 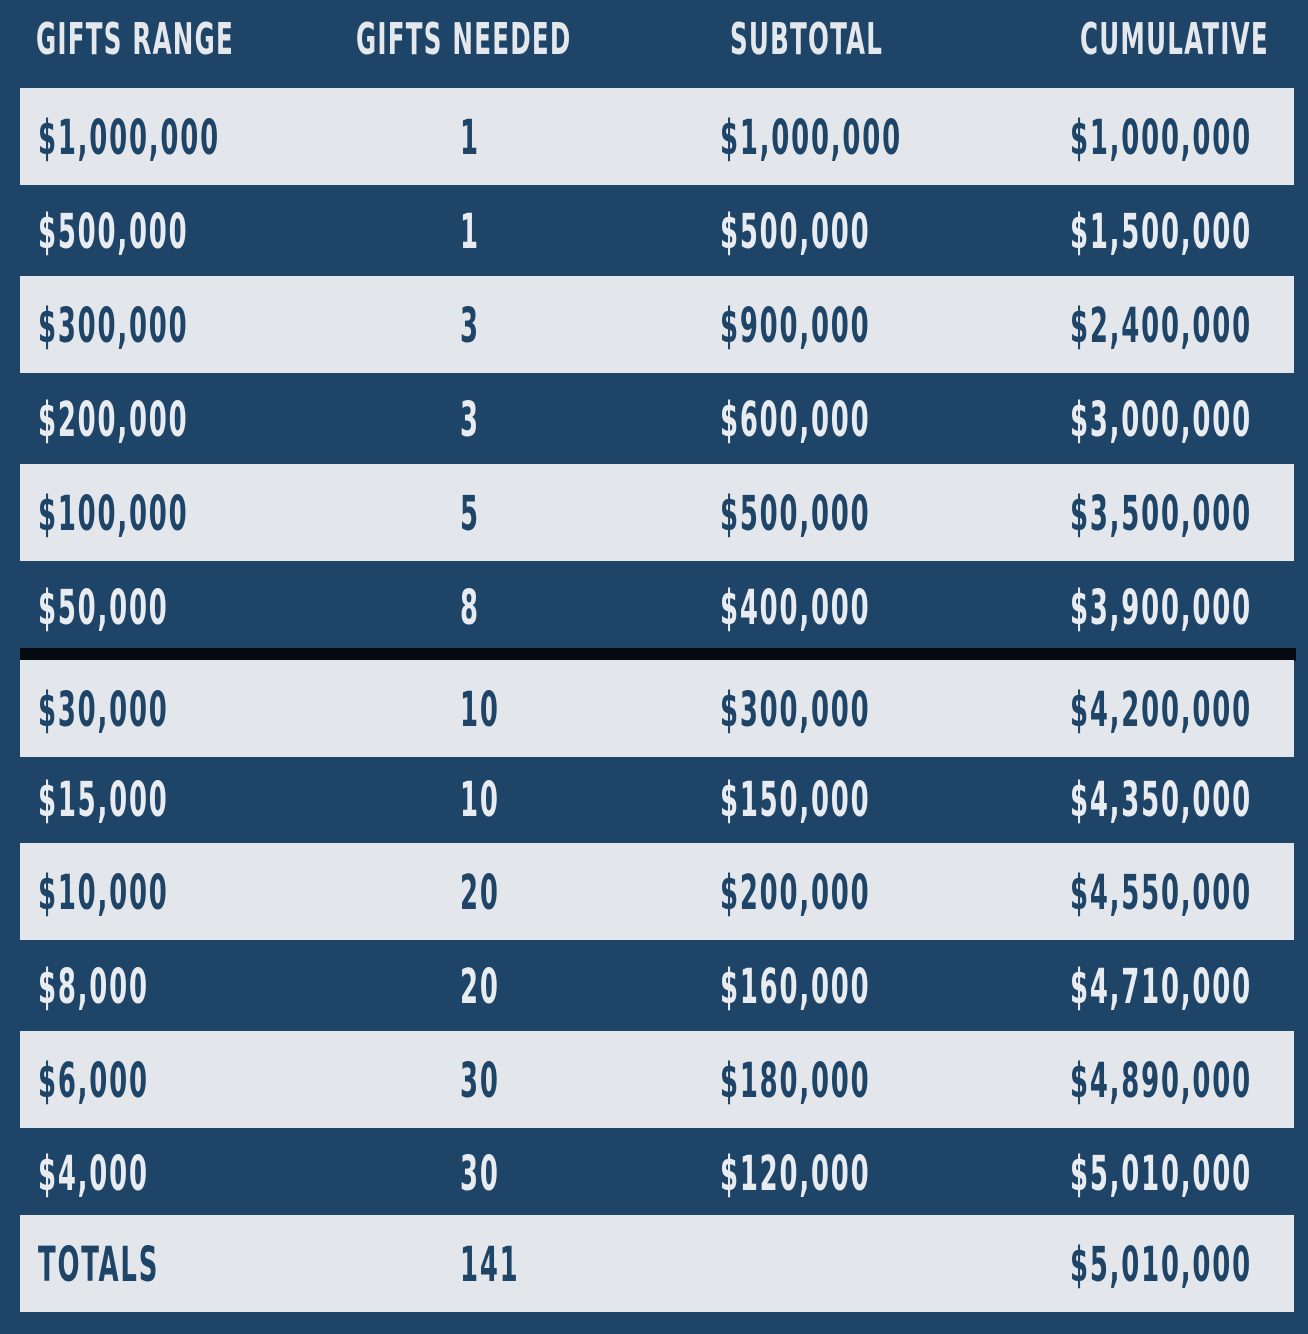 What do you see at coordinates (795, 893) in the screenshot?
I see `subtotal-cell: $200,000` at bounding box center [795, 893].